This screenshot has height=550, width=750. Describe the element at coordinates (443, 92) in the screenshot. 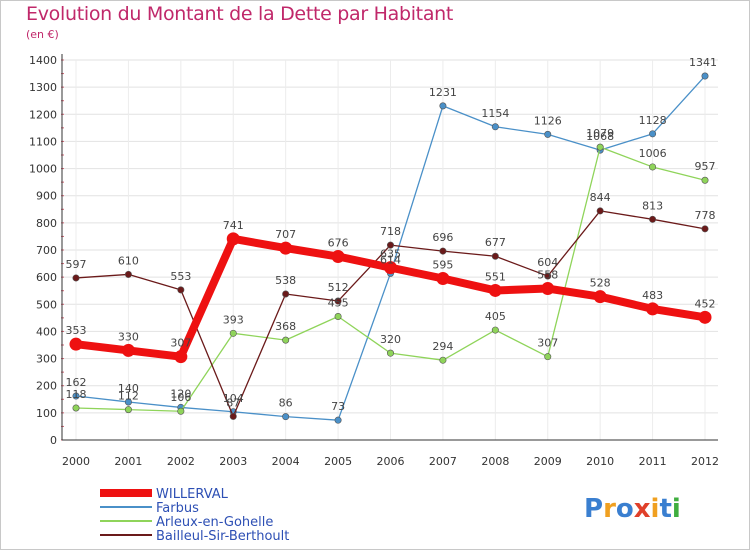

I see `data-label-farbus: 1231` at that location.